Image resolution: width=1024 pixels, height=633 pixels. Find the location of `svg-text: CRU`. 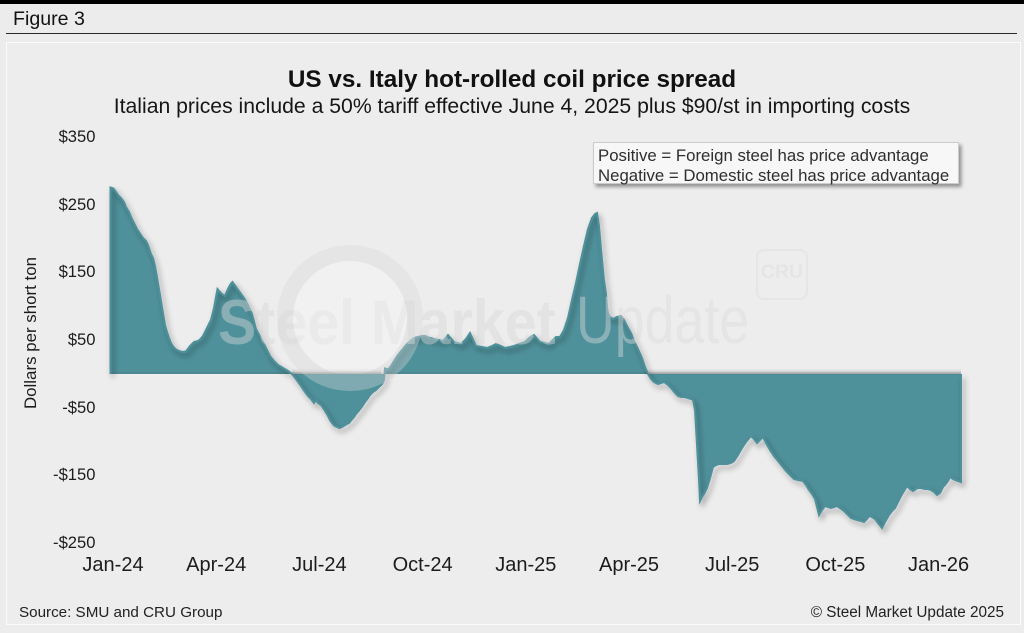

svg-text: CRU is located at coordinates (782, 272).